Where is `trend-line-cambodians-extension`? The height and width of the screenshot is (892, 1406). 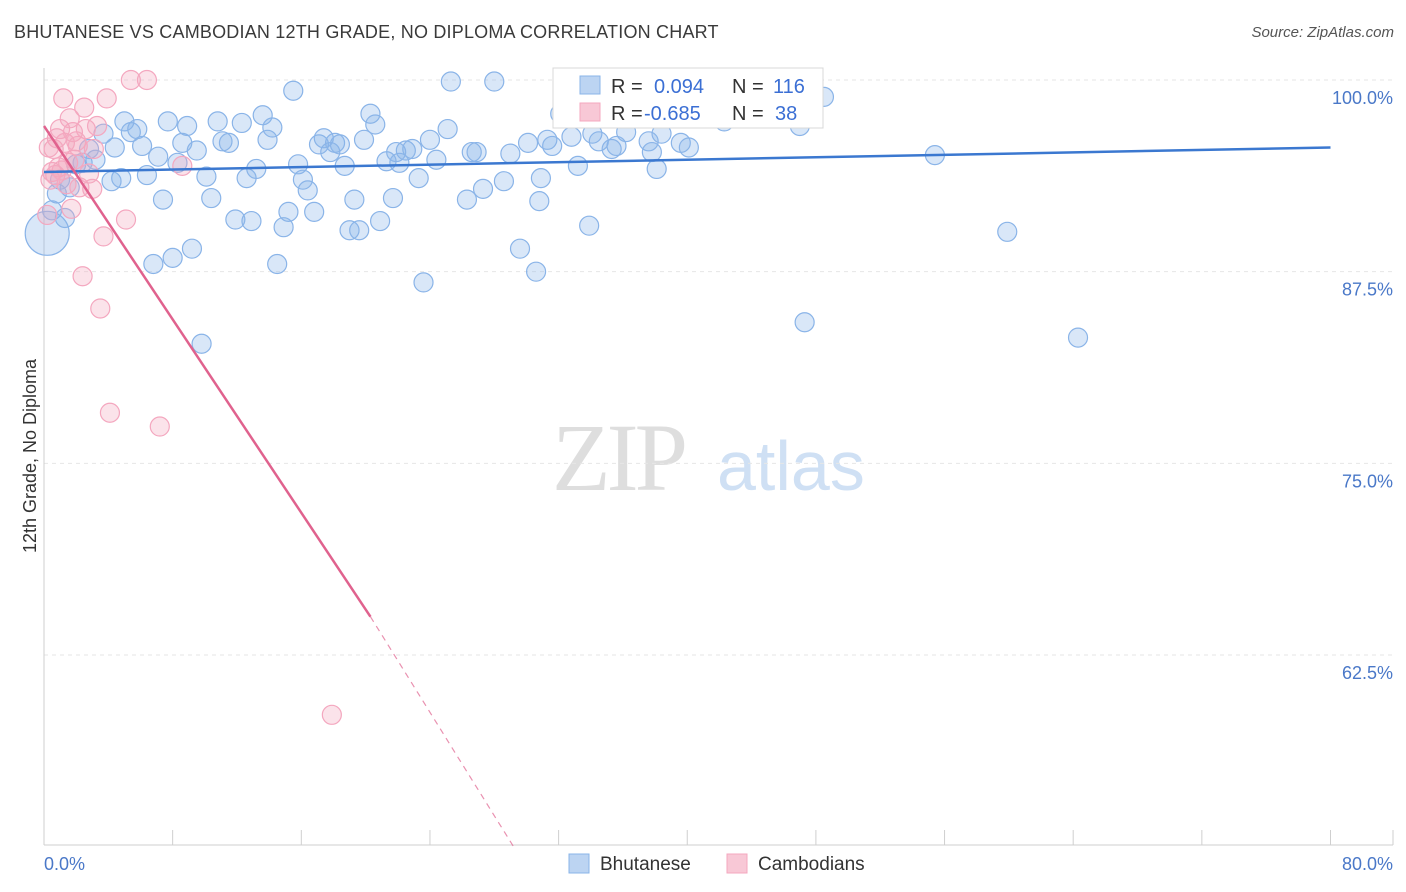 trend-line-cambodians-extension is located at coordinates (442, 731).